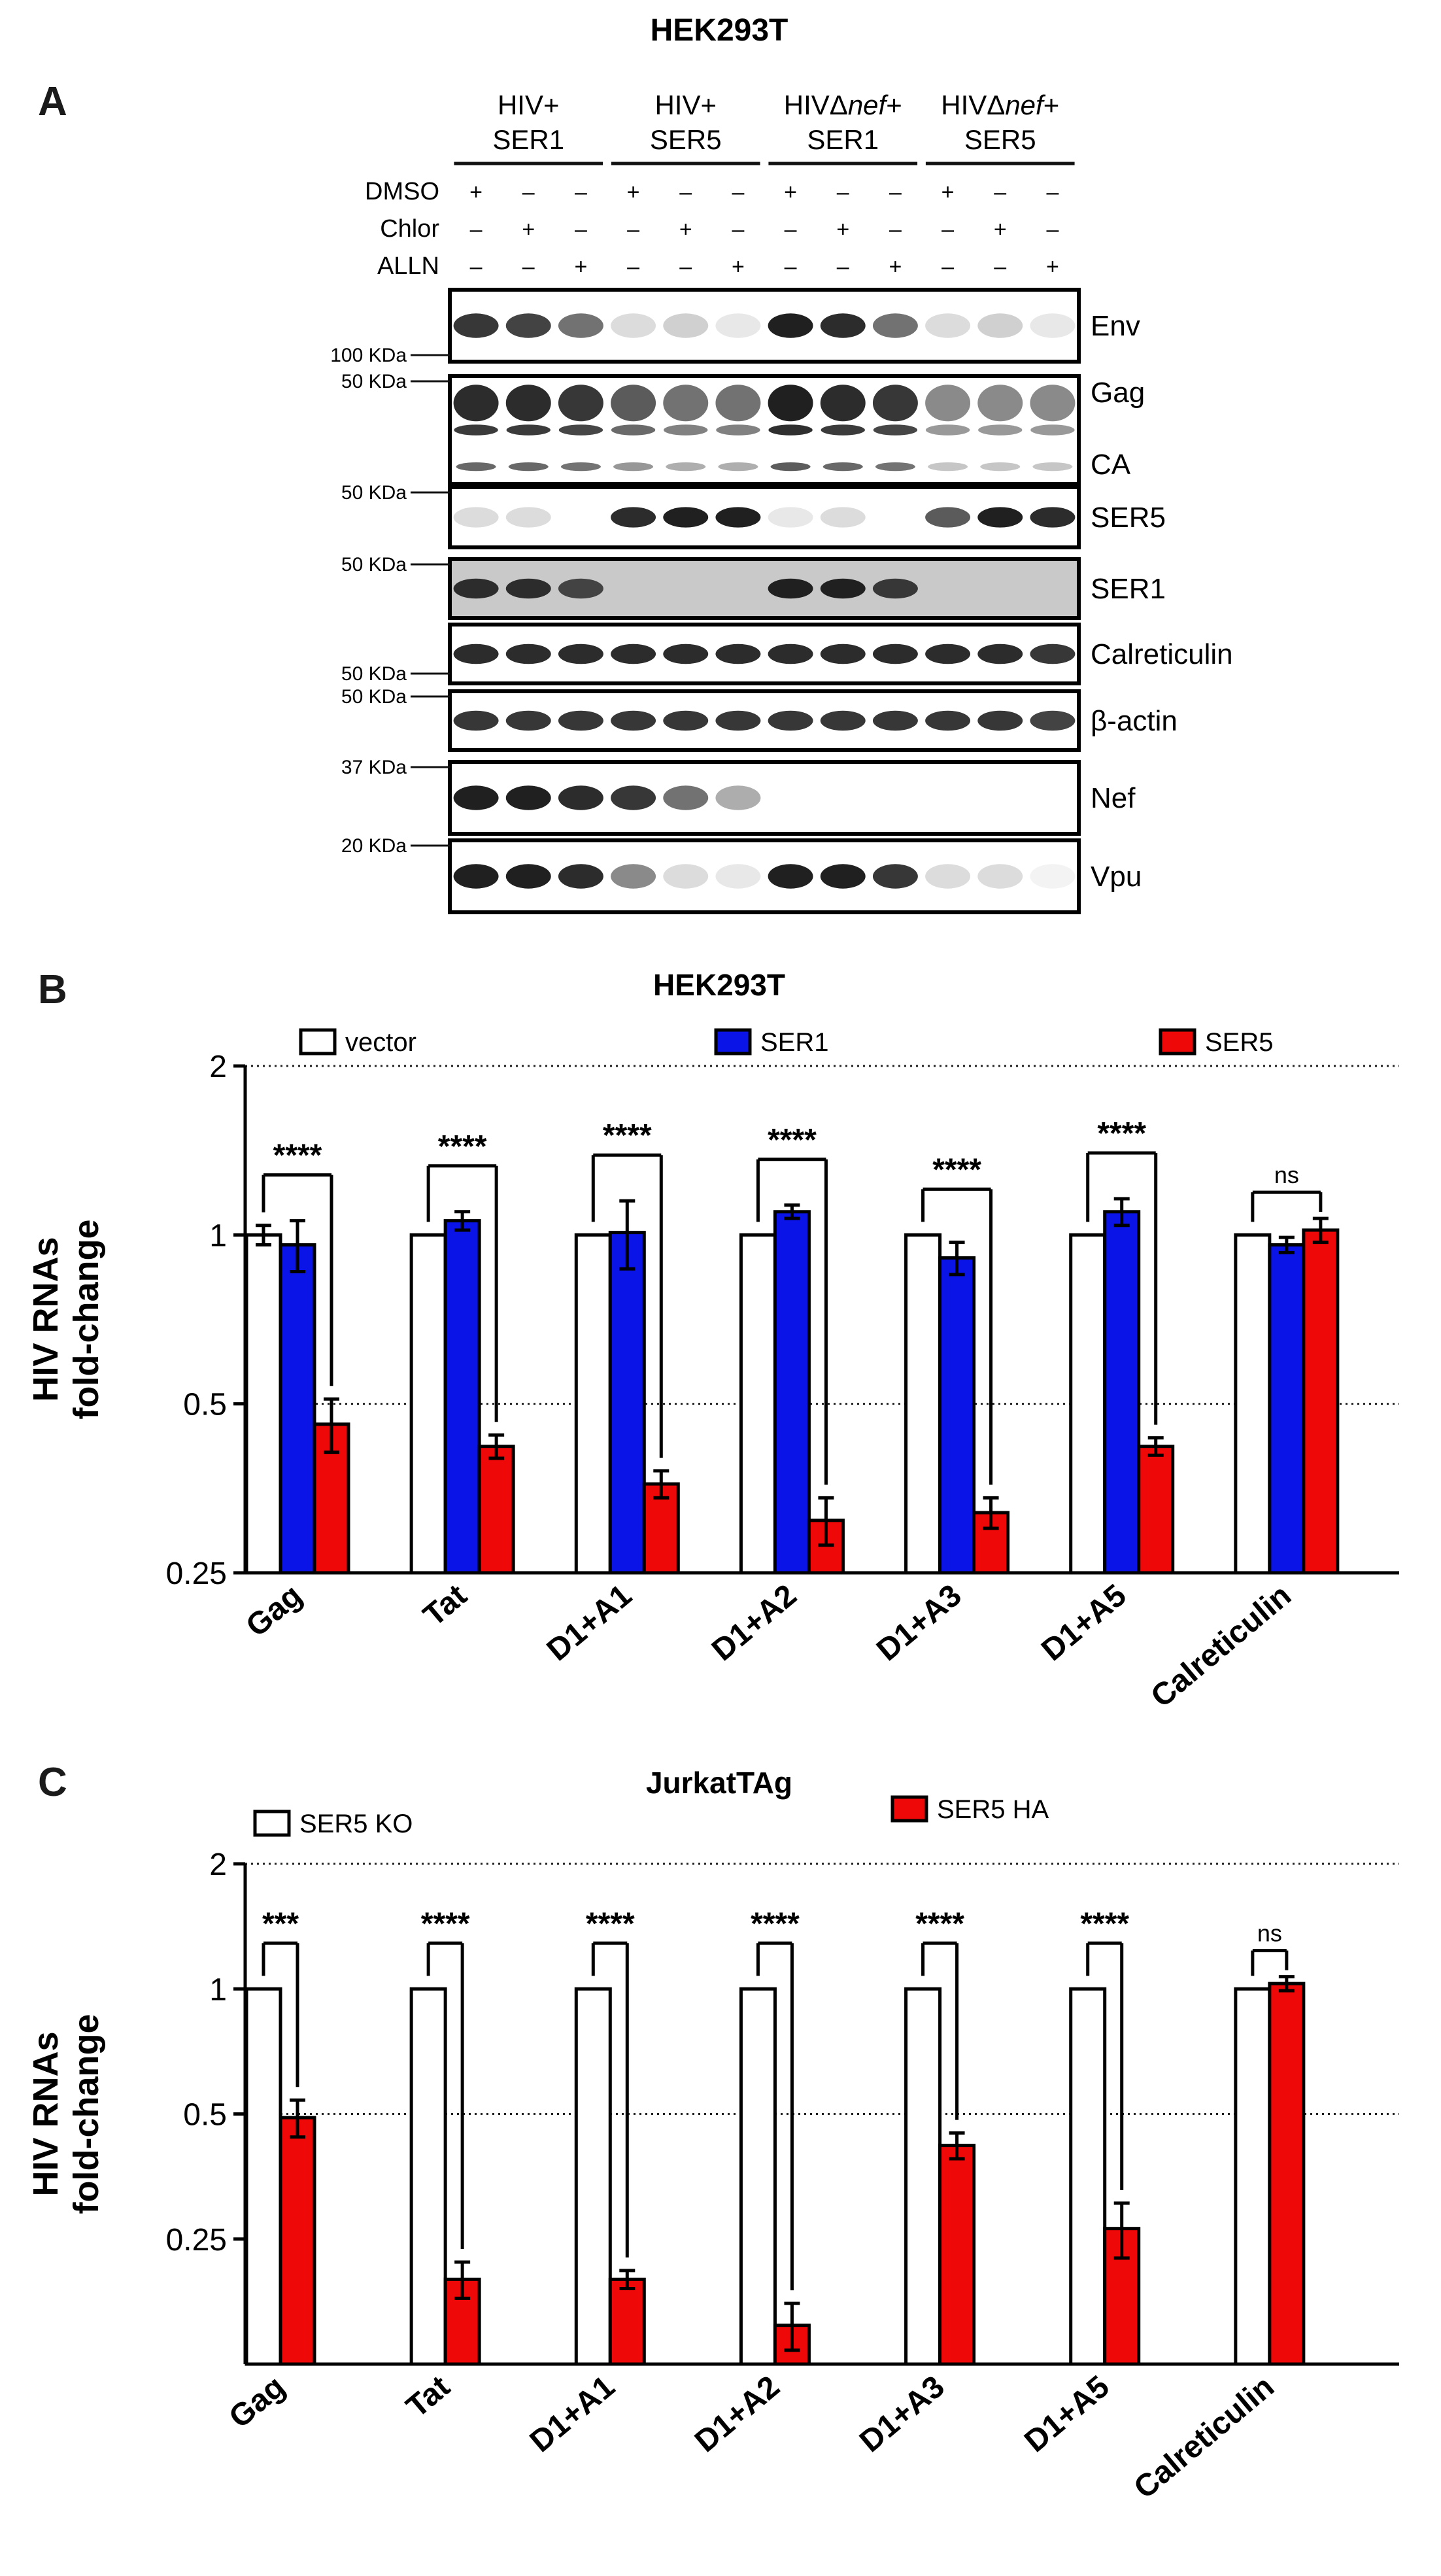 The image size is (1441, 2576). Describe the element at coordinates (1115, 326) in the screenshot. I see `blot-label: Env` at that location.